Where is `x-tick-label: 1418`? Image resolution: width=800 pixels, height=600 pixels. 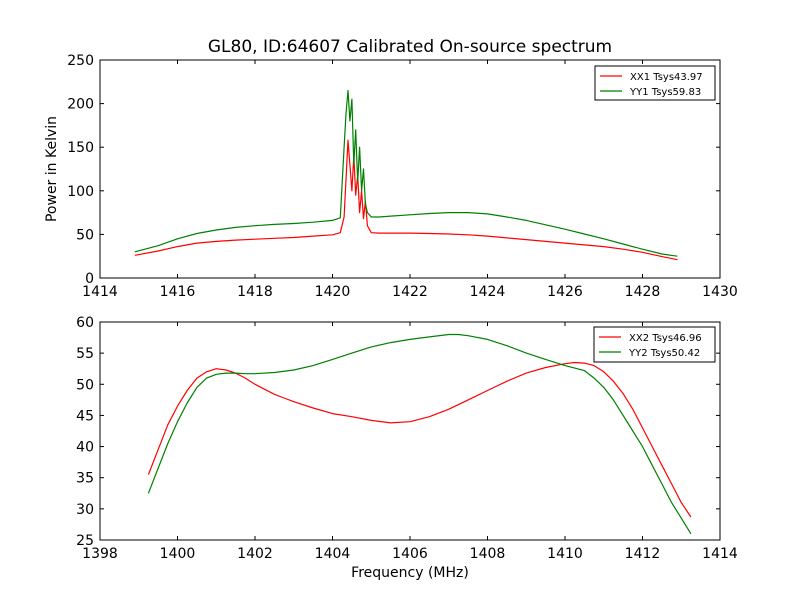
x-tick-label: 1418 is located at coordinates (255, 292).